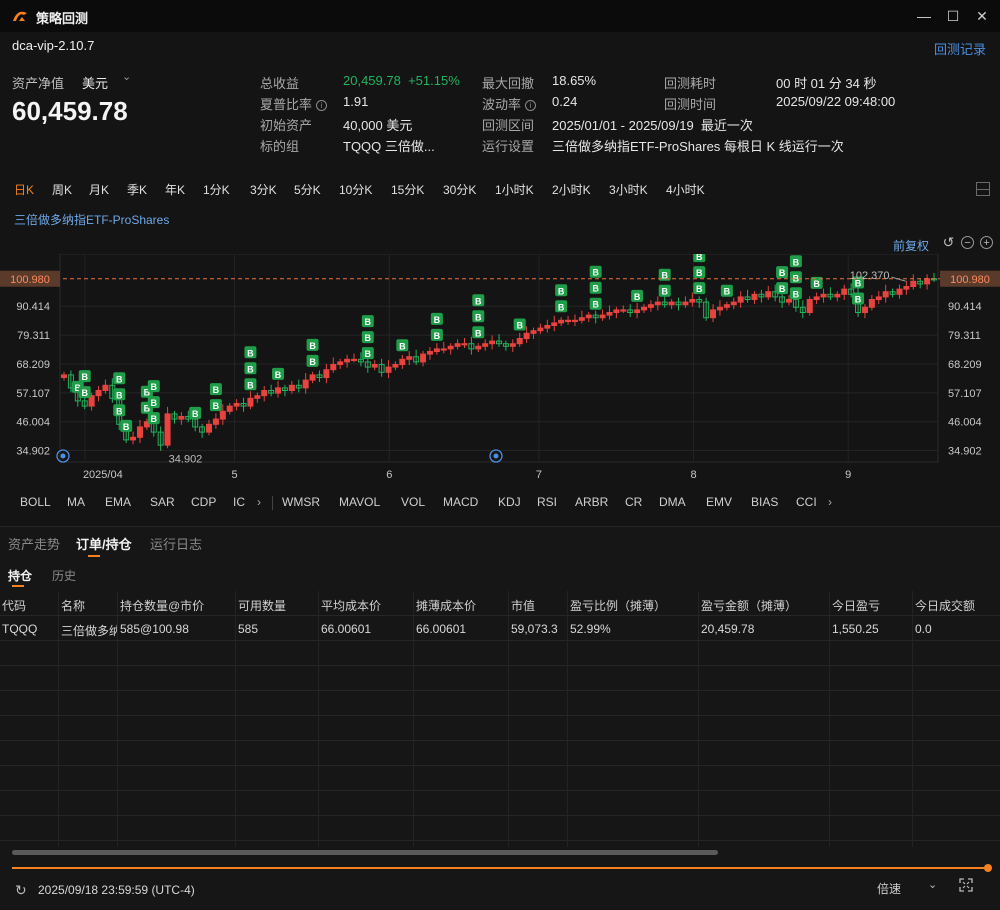  I want to click on tab-period-quarter: 季K, so click(137, 190).